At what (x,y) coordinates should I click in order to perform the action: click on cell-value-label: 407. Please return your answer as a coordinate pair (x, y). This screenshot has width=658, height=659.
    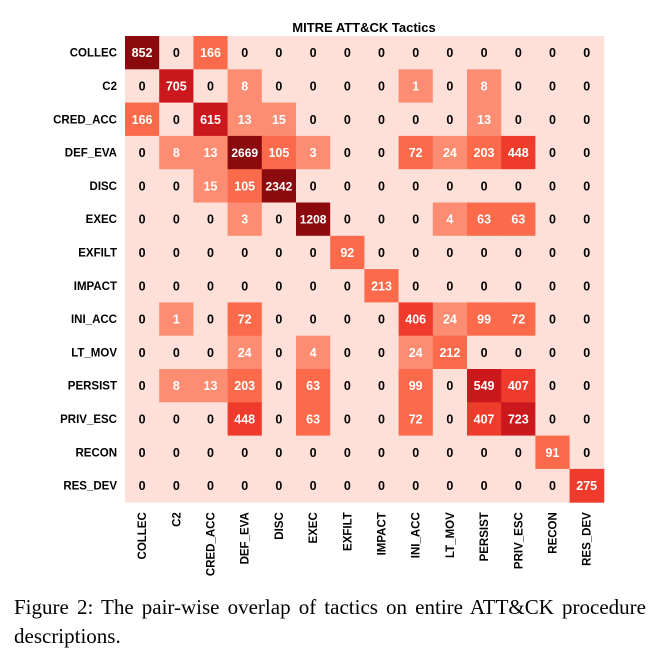
    Looking at the image, I should click on (484, 419).